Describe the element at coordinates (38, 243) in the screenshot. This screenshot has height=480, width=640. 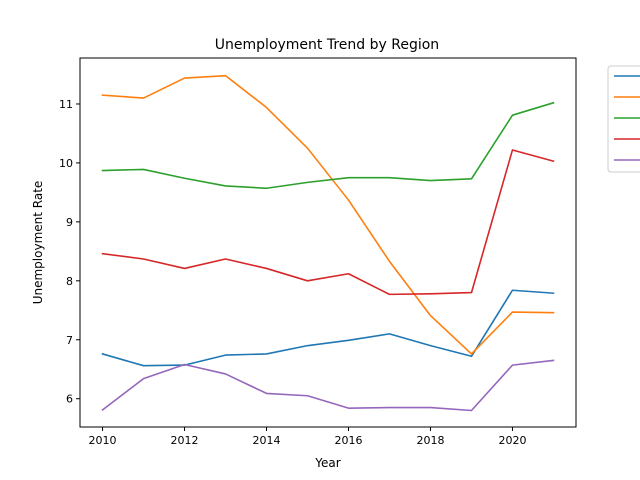
I see `y-axis-label: Unemployment Rate` at that location.